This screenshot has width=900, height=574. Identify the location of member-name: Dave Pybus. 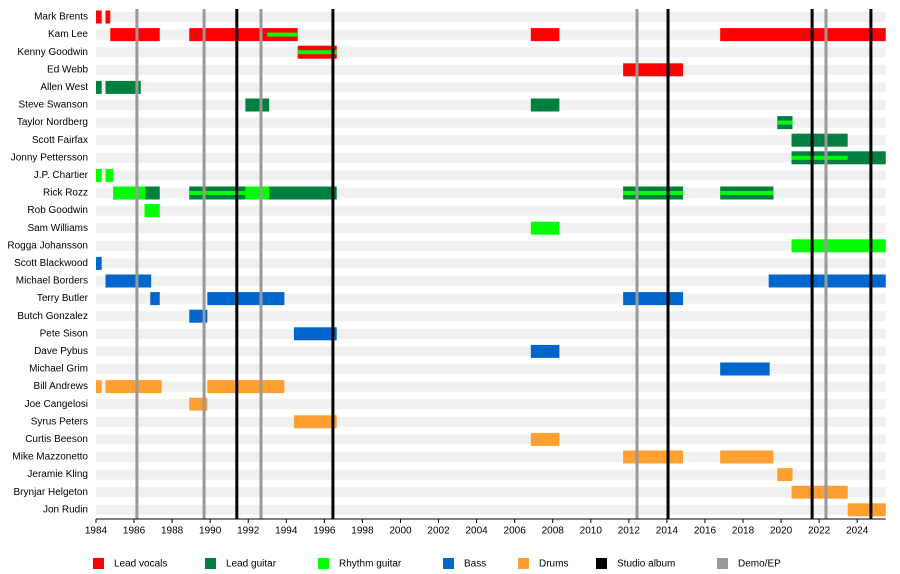
(61, 351).